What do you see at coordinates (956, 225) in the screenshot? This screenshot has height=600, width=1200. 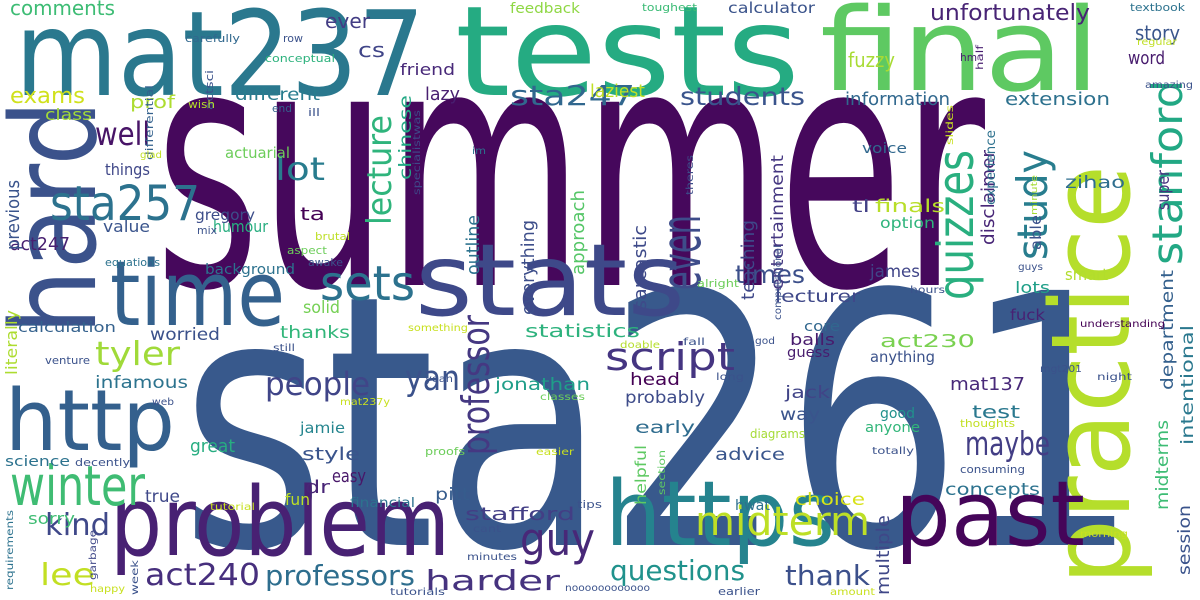 I see `word: quizzes` at bounding box center [956, 225].